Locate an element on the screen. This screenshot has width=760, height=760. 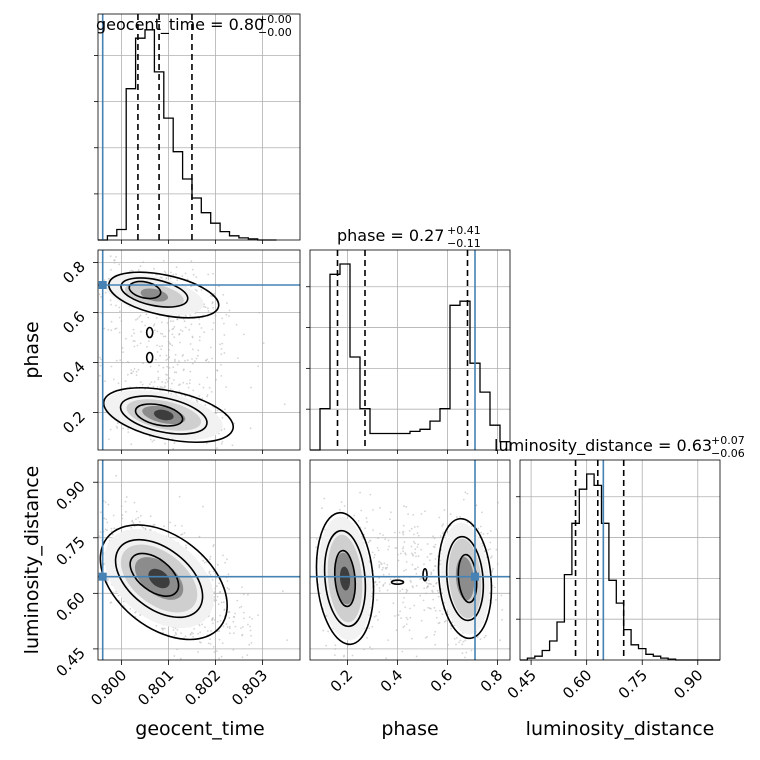
contour-inner-lower is located at coordinates (159, 415).